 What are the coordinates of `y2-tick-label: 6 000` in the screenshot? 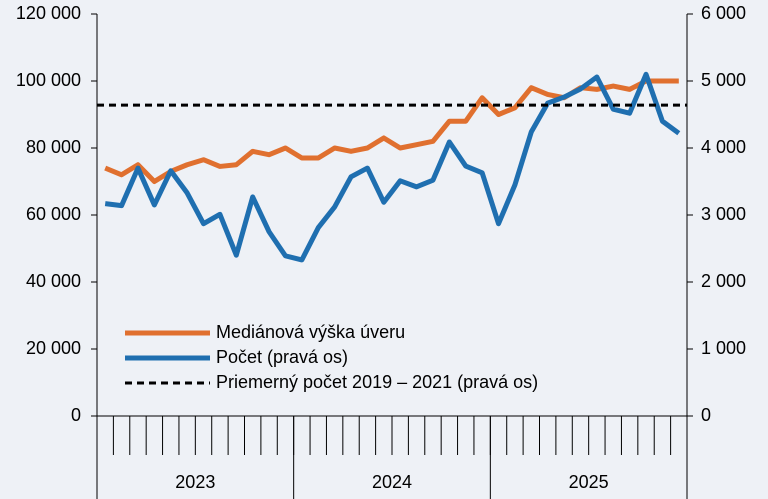 It's located at (723, 13).